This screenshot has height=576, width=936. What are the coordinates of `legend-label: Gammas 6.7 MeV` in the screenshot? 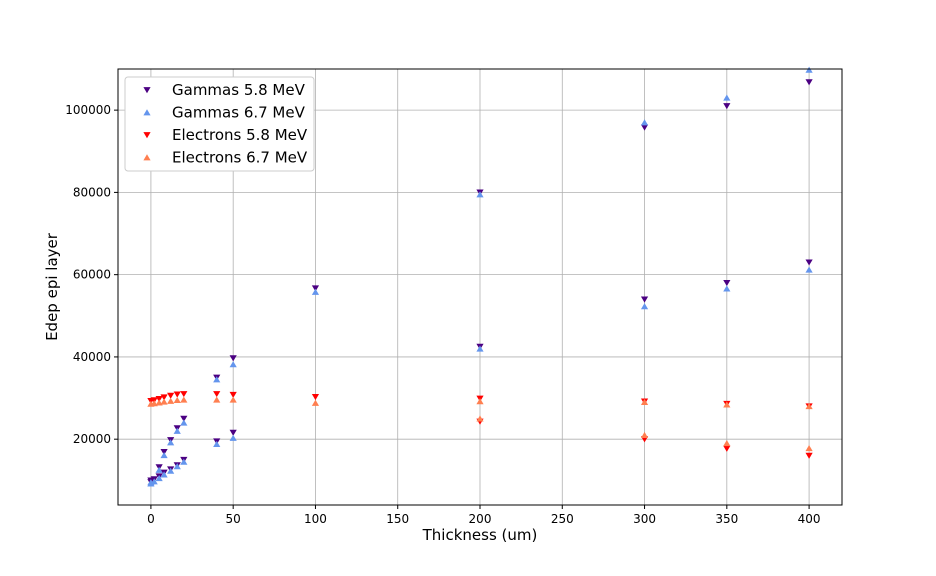 It's located at (239, 113).